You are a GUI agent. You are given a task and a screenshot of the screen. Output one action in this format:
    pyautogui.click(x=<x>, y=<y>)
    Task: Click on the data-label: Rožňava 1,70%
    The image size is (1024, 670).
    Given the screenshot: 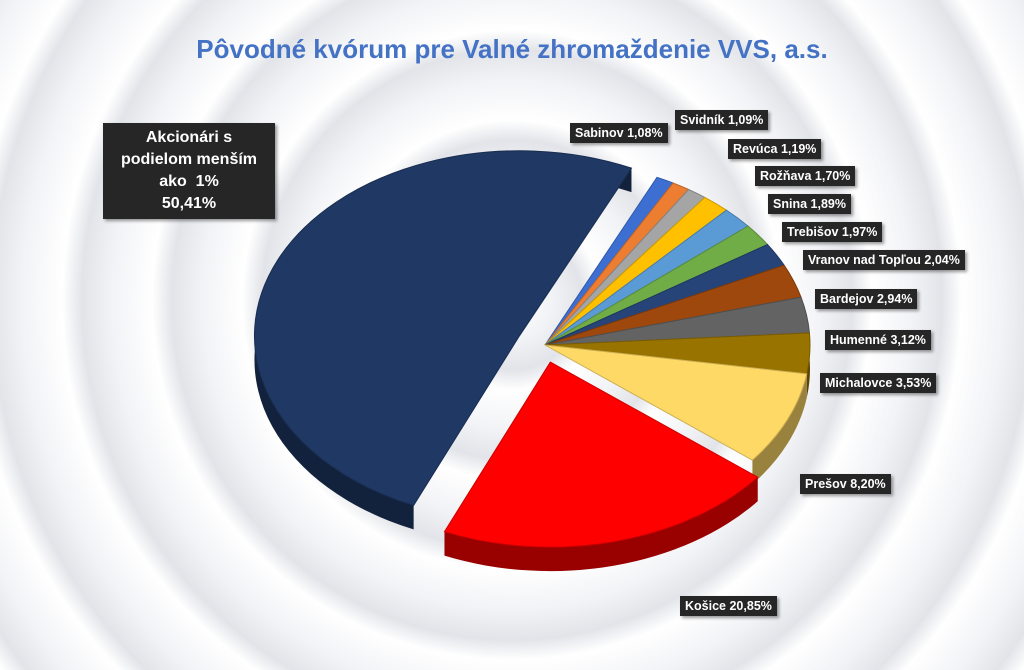 What is the action you would take?
    pyautogui.click(x=805, y=176)
    